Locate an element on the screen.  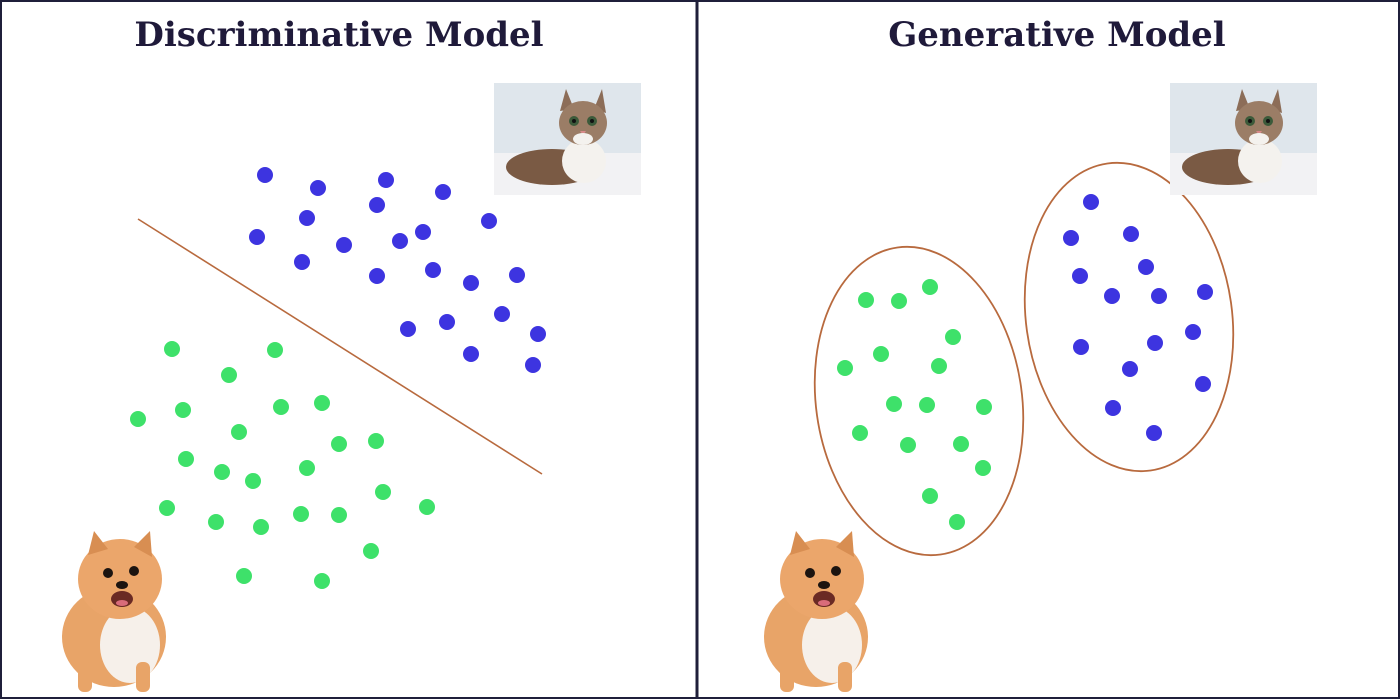
generative-title: Generative Model is located at coordinates (1057, 35).